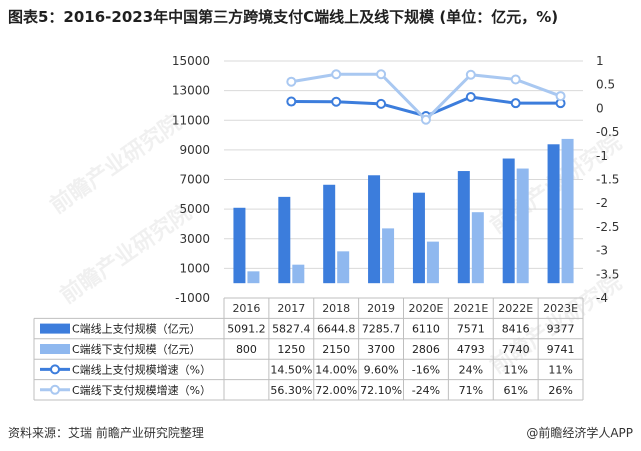 This screenshot has width=641, height=451. Describe the element at coordinates (291, 308) in the screenshot. I see `category-label: 2017` at that location.